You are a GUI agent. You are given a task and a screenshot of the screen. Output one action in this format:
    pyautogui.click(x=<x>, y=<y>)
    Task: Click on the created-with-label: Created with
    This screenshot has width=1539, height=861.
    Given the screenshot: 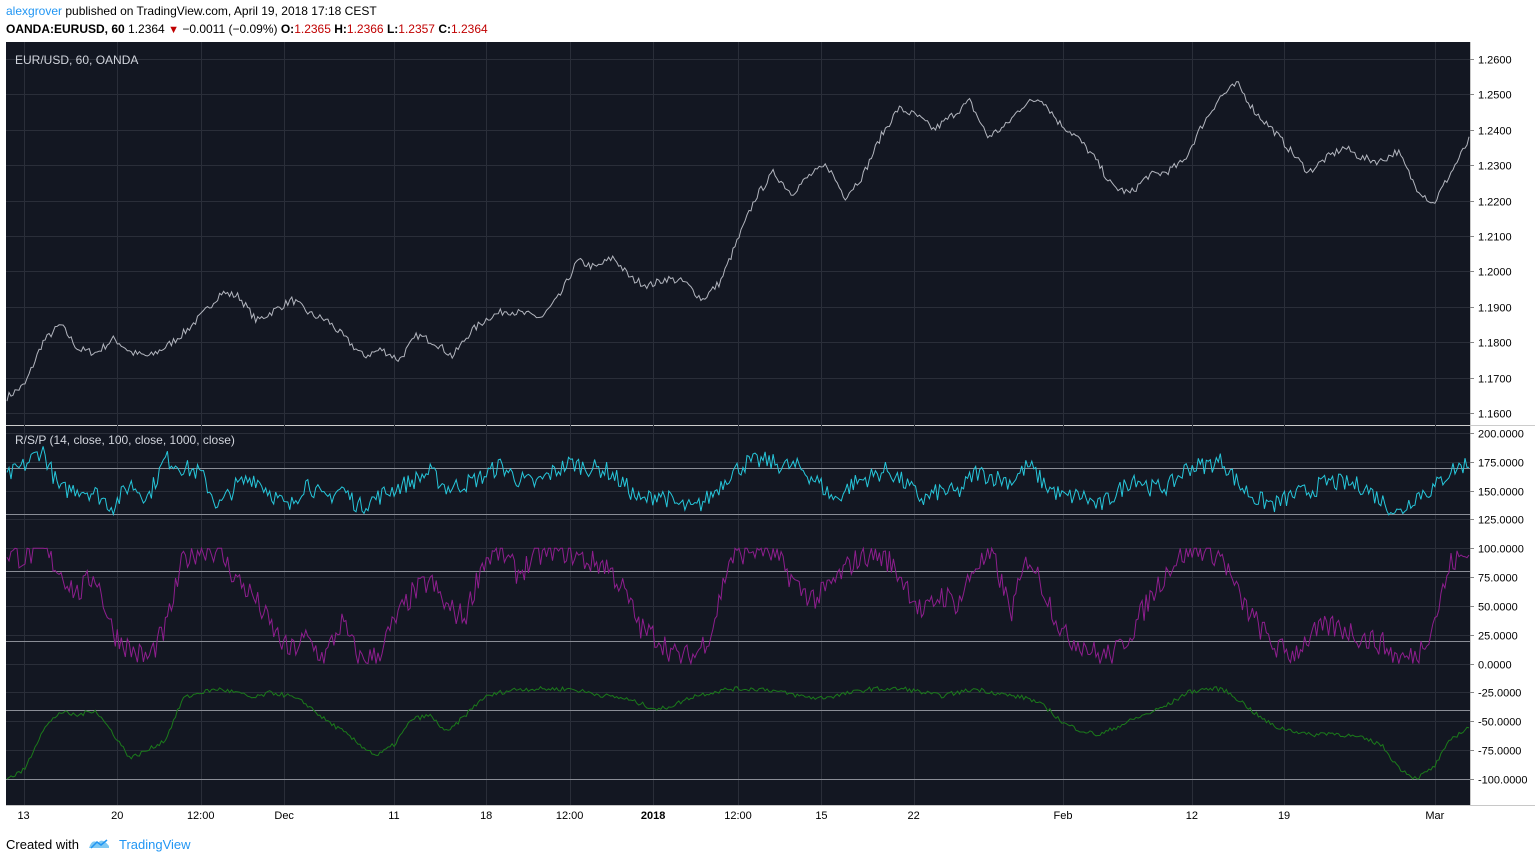 What is the action you would take?
    pyautogui.click(x=42, y=844)
    